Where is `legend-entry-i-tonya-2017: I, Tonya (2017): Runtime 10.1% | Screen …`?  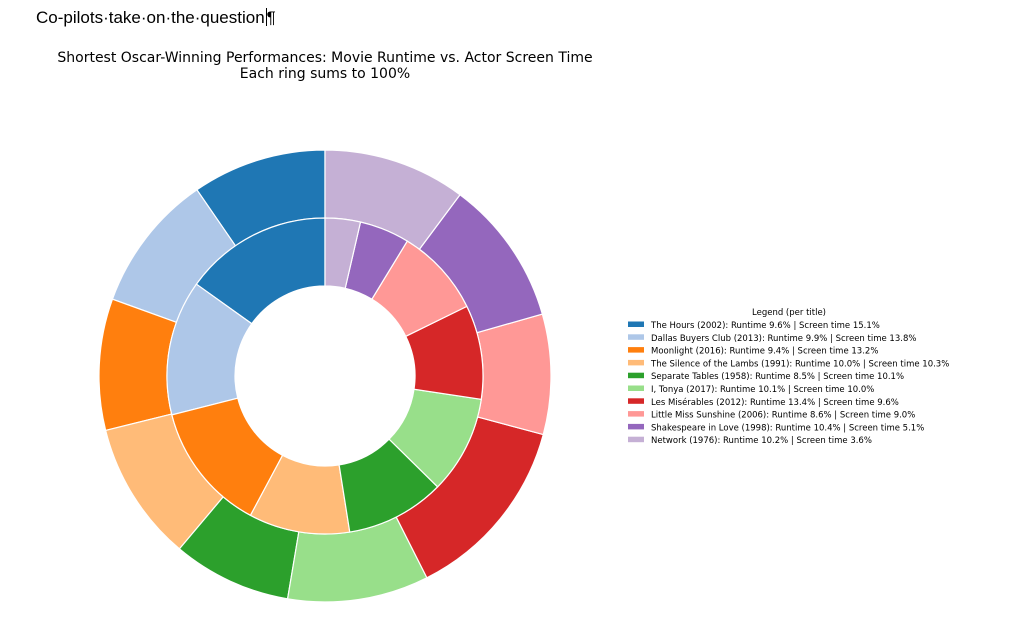 legend-entry-i-tonya-2017: I, Tonya (2017): Runtime 10.1% | Screen … is located at coordinates (762, 390).